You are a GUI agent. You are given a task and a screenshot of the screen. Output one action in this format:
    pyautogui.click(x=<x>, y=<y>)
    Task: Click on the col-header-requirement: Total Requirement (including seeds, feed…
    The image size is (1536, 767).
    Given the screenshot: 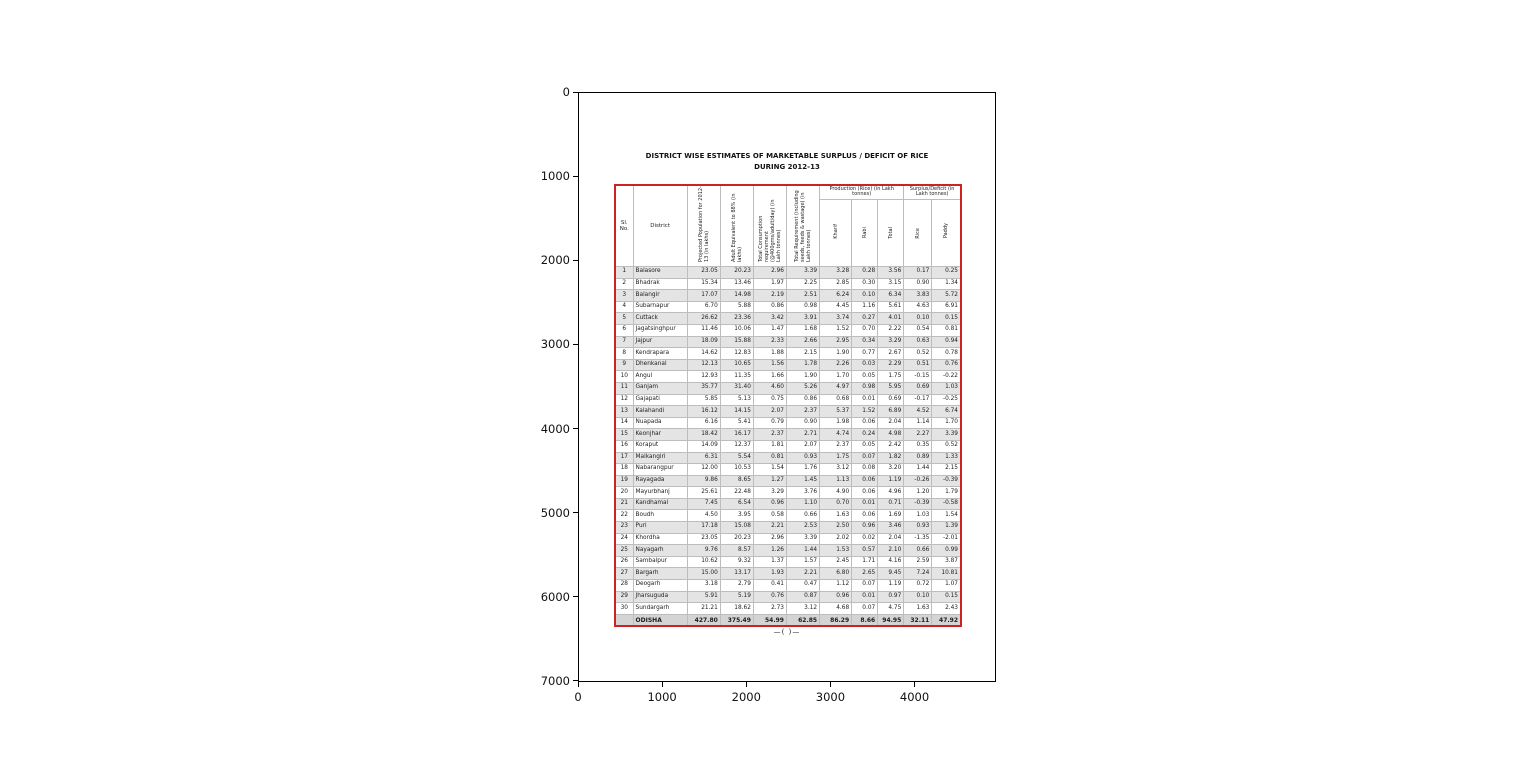 What is the action you would take?
    pyautogui.click(x=803, y=225)
    